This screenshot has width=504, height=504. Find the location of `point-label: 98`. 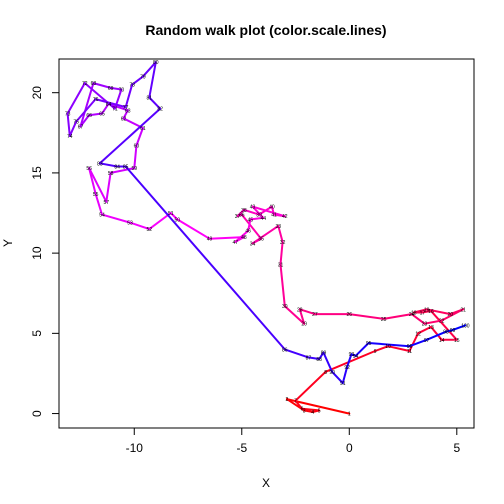

point-label: 98 is located at coordinates (446, 333).